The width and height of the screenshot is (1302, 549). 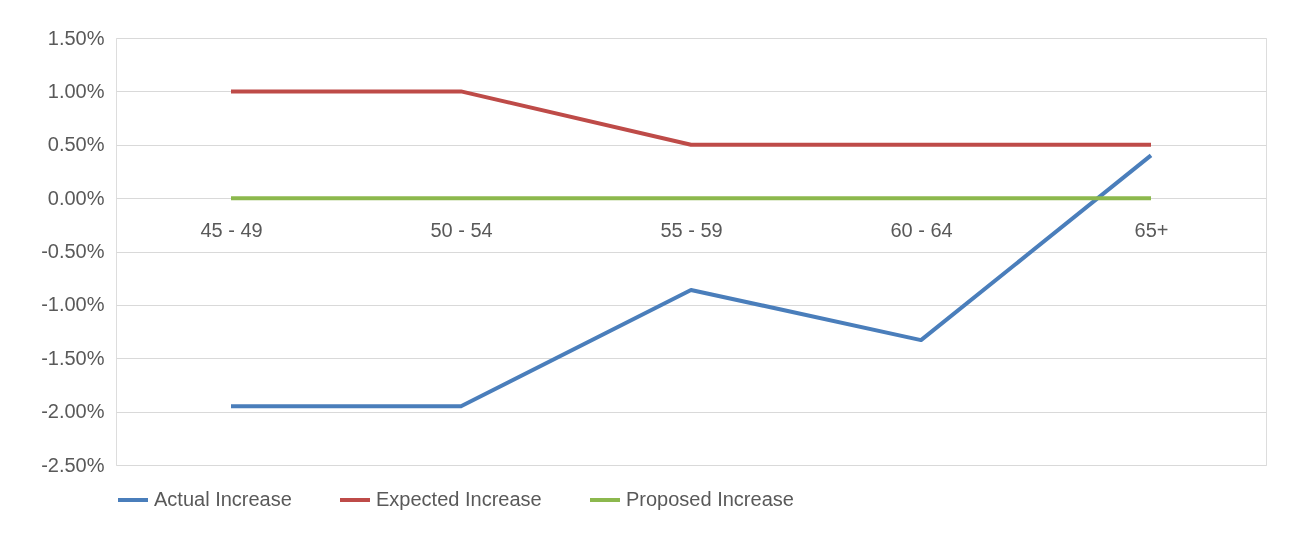 What do you see at coordinates (76, 197) in the screenshot?
I see `y-tick-label: 0.00%` at bounding box center [76, 197].